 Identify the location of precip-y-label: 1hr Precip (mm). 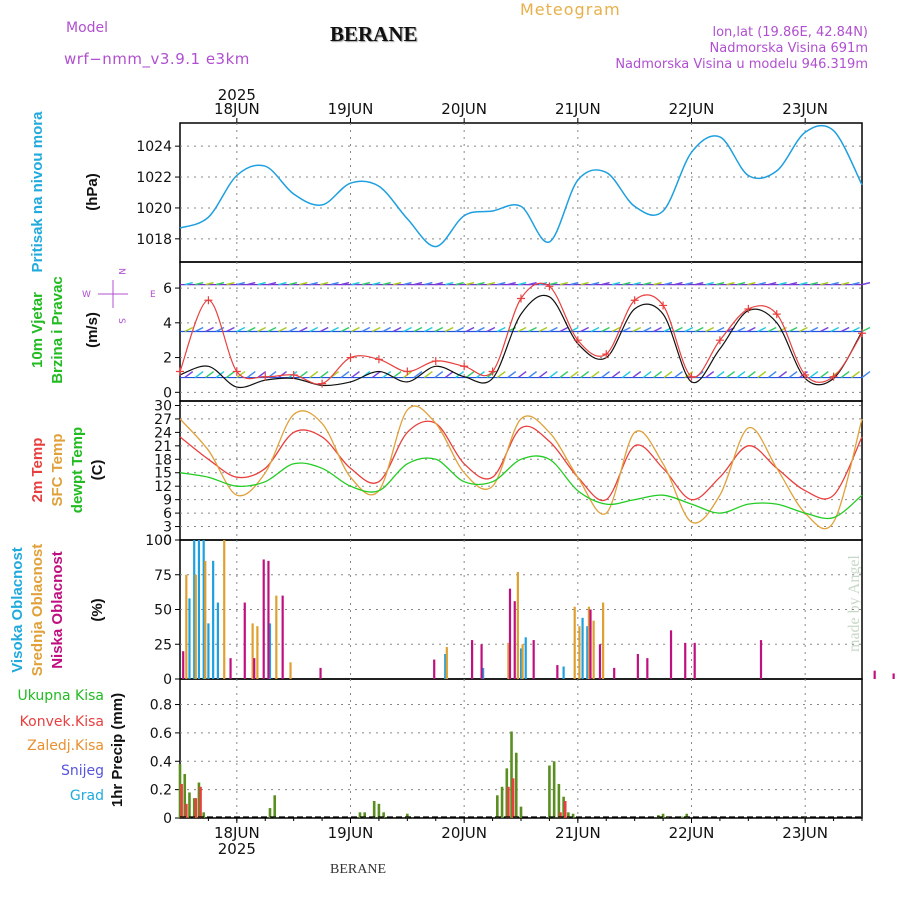
(117, 750).